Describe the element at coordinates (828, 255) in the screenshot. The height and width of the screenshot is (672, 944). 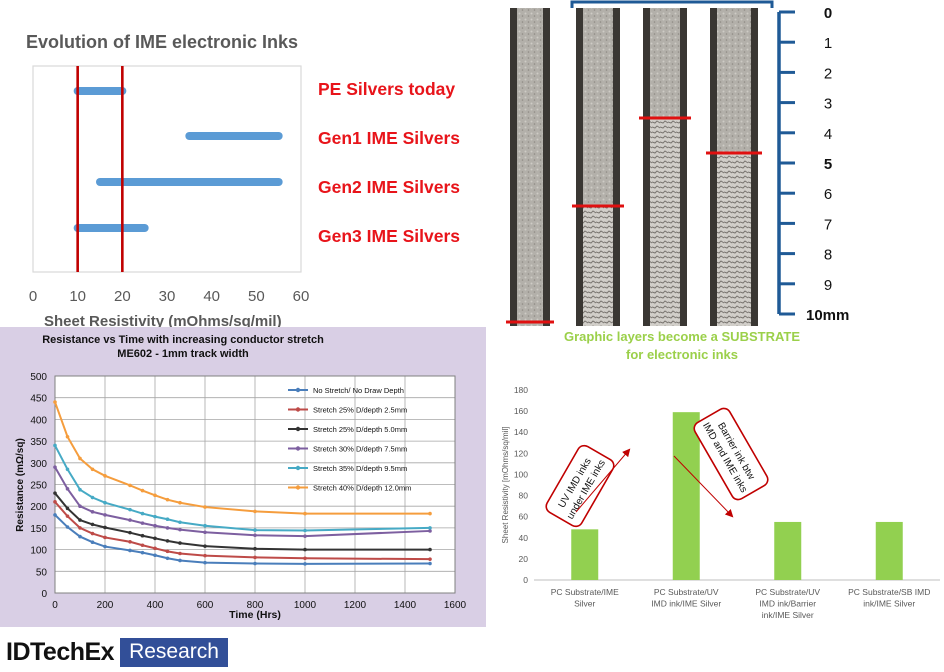
I see `scale-tick-label: 8` at that location.